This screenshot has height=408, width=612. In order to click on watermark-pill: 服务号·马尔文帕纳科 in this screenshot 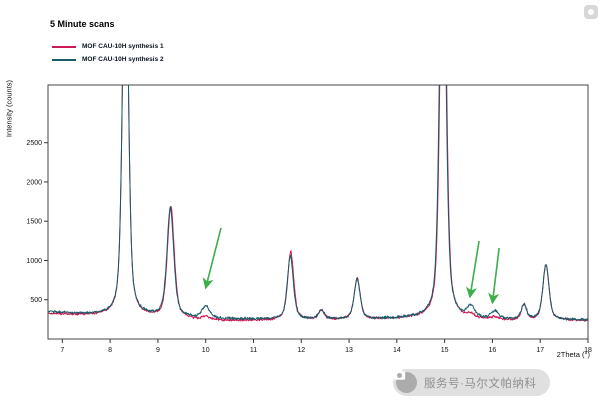, I will do `click(472, 382)`.